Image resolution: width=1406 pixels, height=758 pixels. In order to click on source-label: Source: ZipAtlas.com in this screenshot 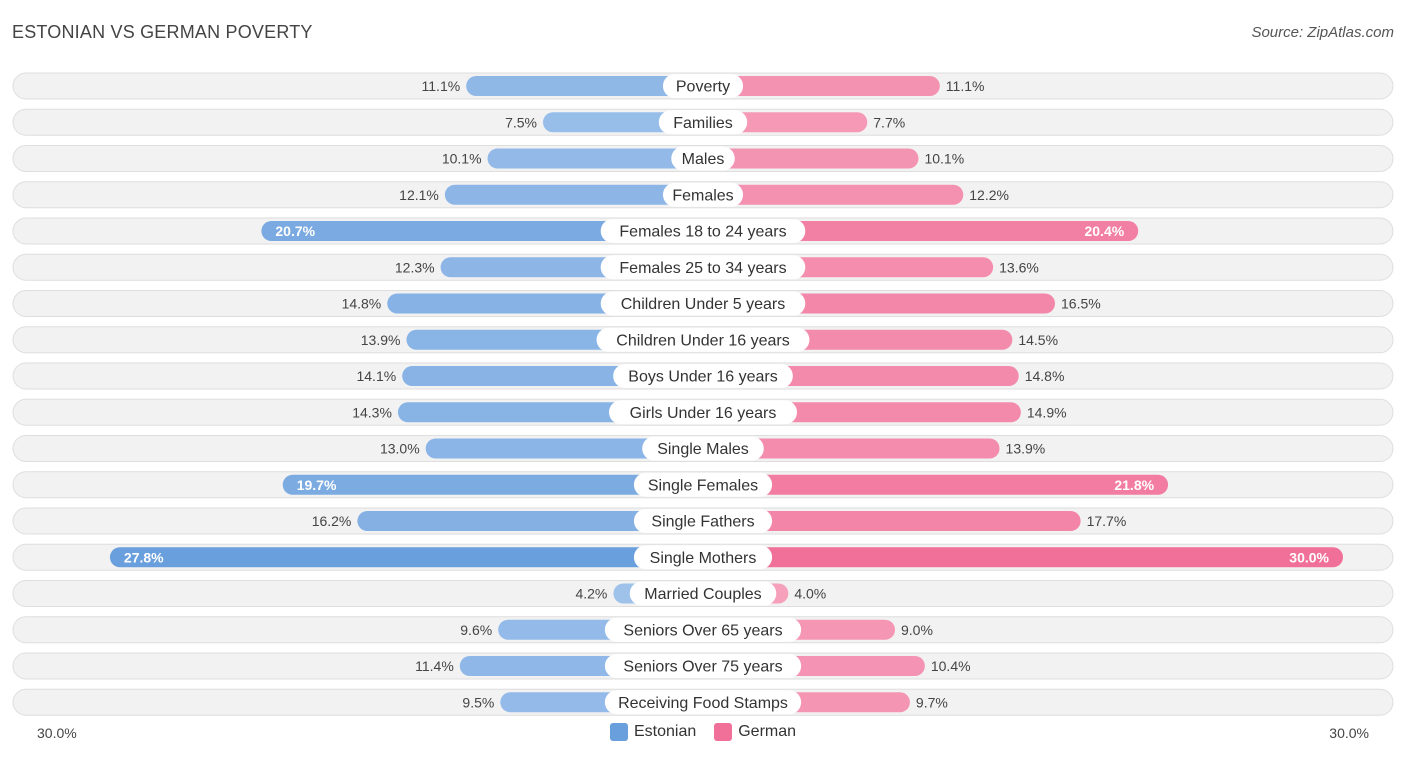, I will do `click(1322, 32)`.